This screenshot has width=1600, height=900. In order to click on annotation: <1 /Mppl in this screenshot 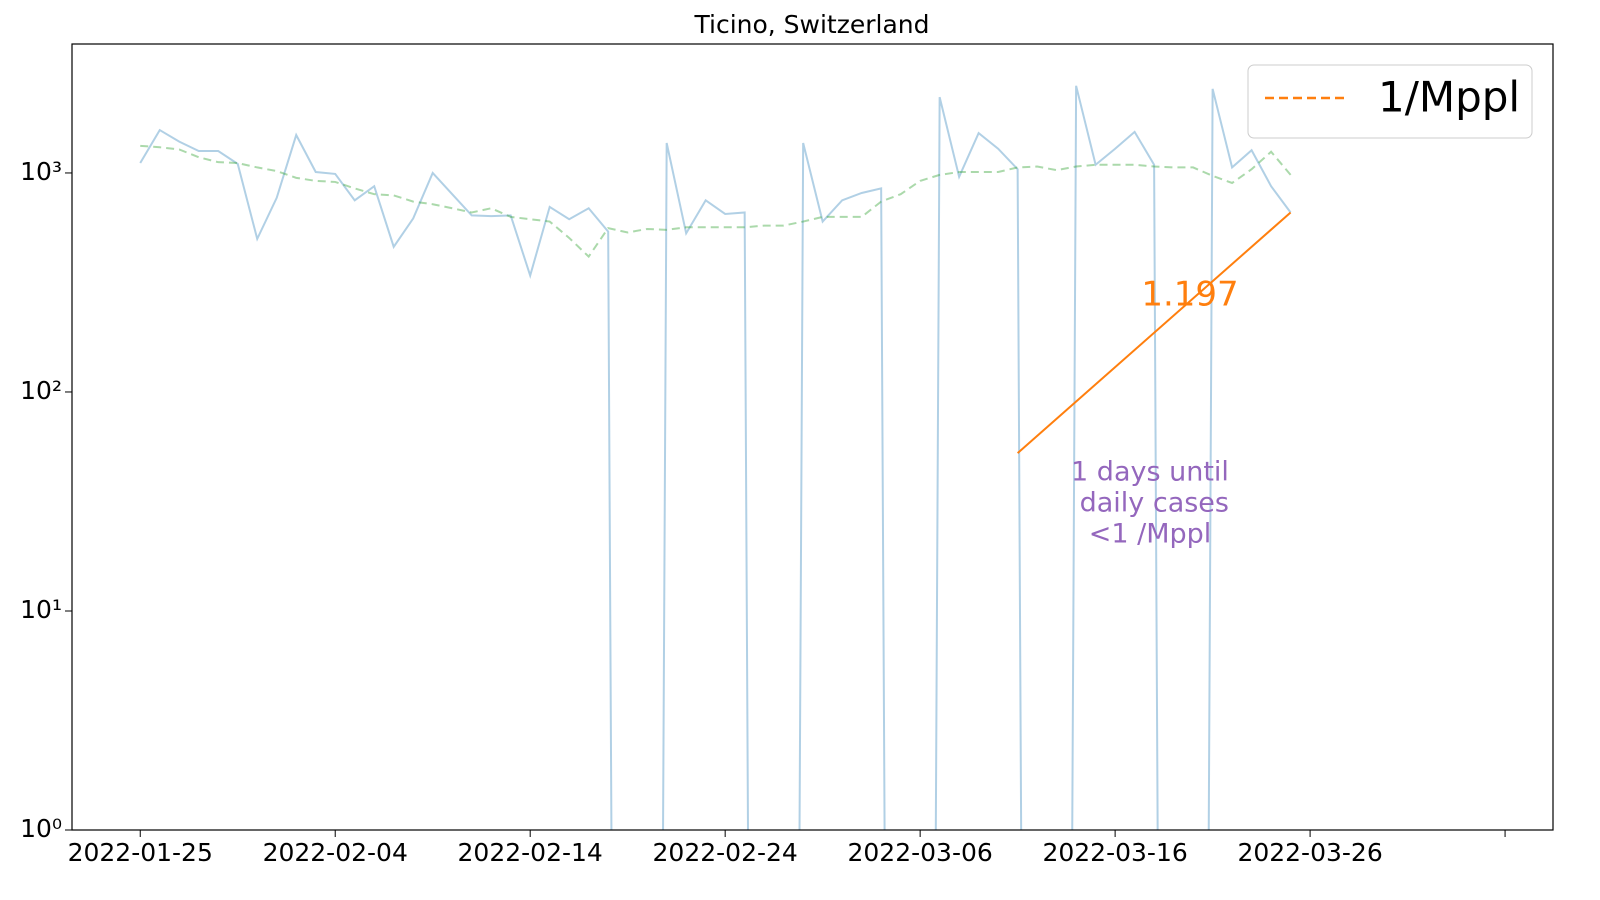, I will do `click(1150, 534)`.